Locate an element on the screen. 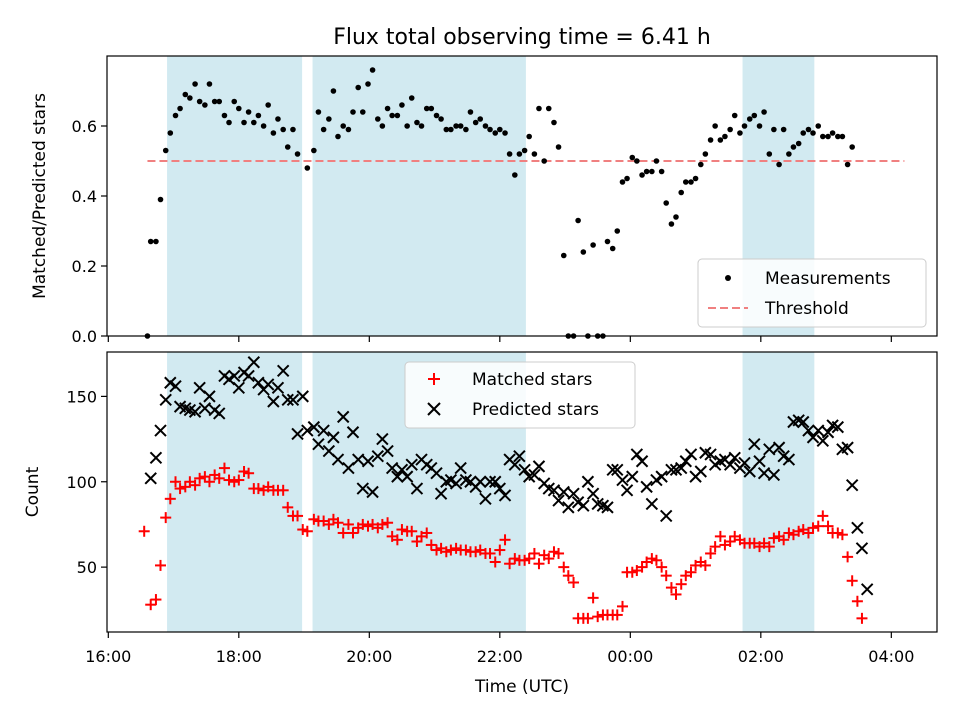  y-tick-label: 0.4 is located at coordinates (84, 196).